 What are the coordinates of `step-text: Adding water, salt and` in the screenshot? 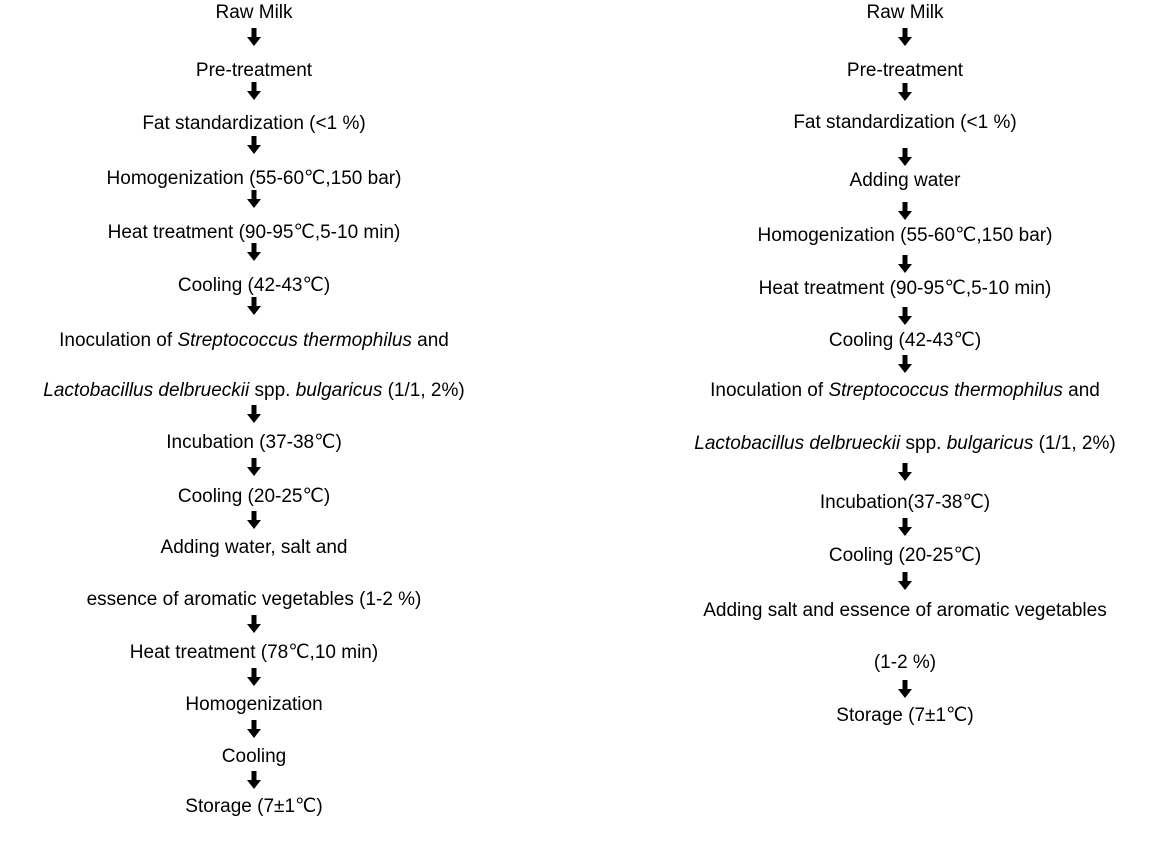 It's located at (254, 547).